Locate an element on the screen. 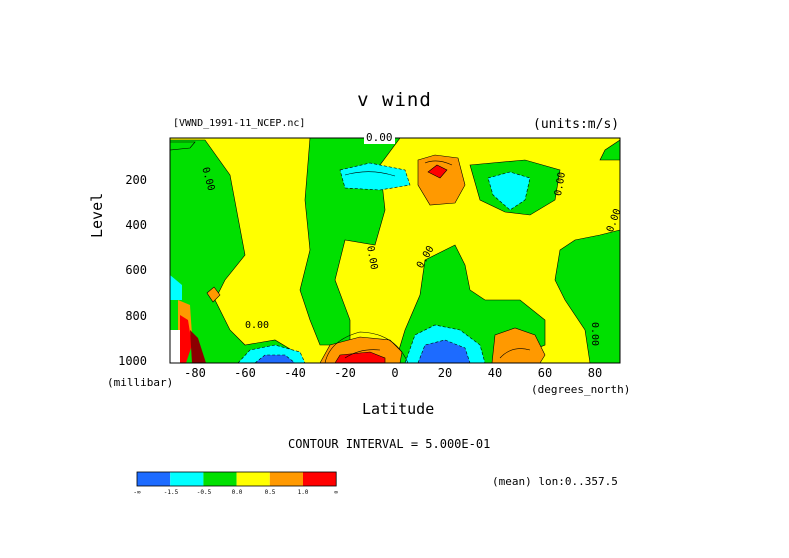 The image size is (789, 558). y-tick-label: 1000 is located at coordinates (132, 361).